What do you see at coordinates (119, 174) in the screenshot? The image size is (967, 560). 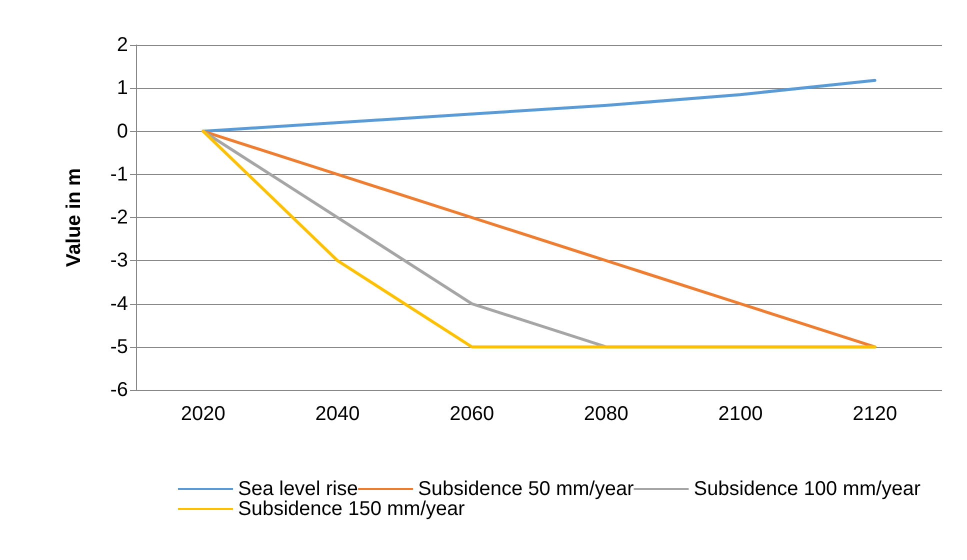 I see `y-tick-label: -1` at bounding box center [119, 174].